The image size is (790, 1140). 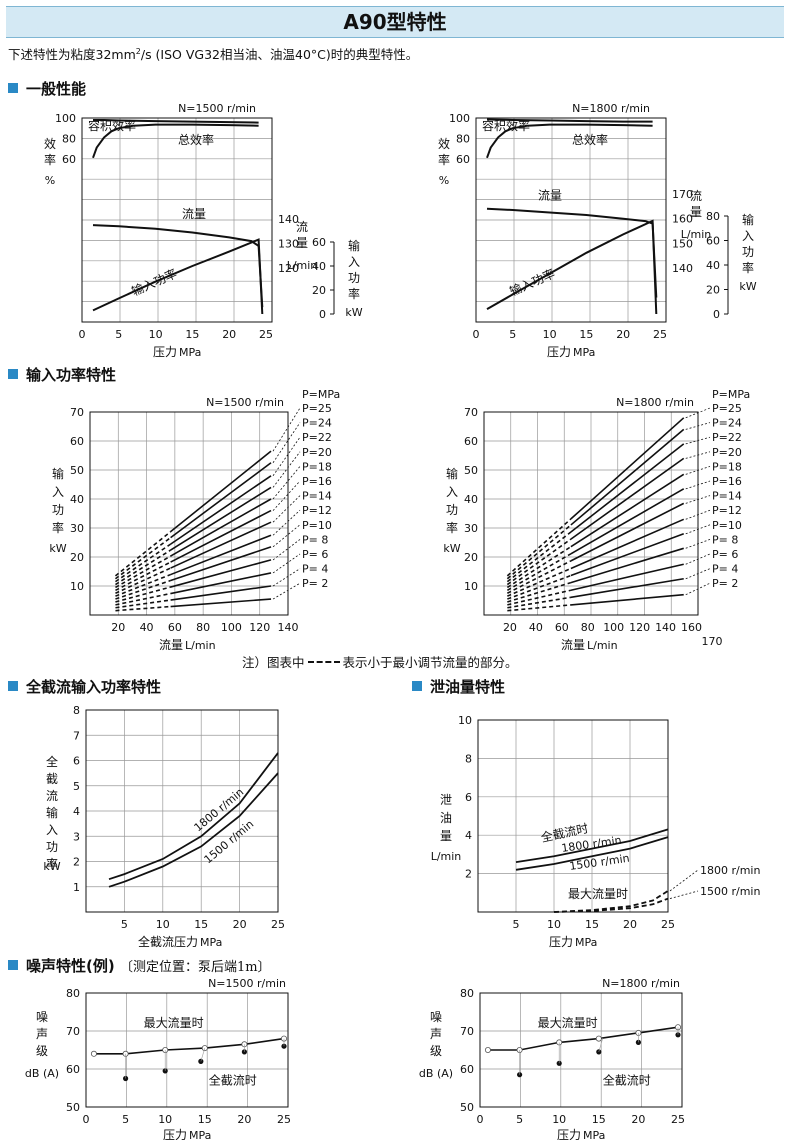 I want to click on x-tick-label: 120, so click(x=259, y=627).